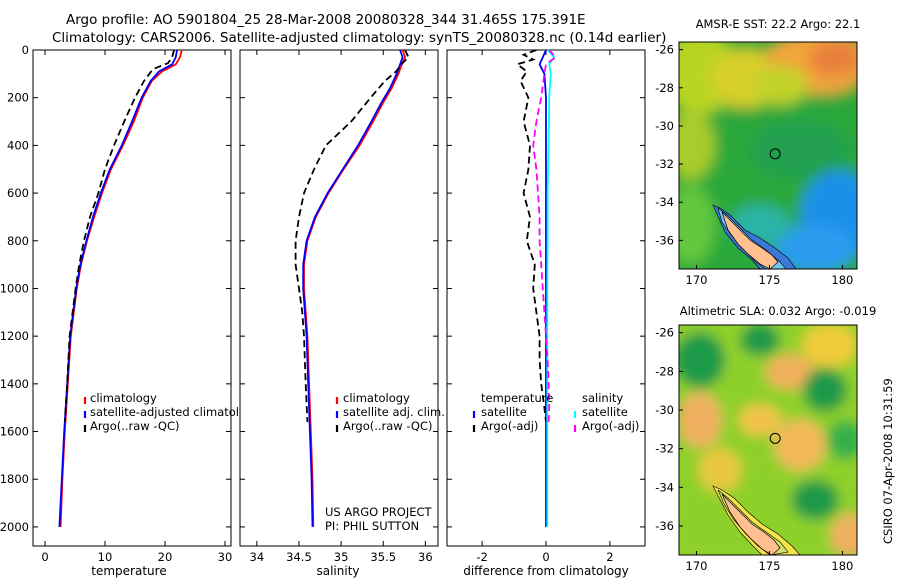  What do you see at coordinates (383, 557) in the screenshot?
I see `x-tick-label: 35.5` at bounding box center [383, 557].